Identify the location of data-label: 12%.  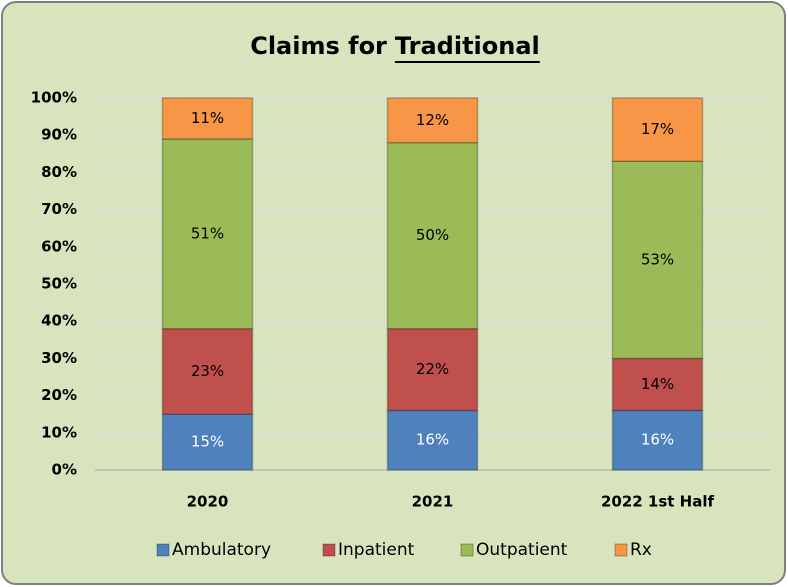
(432, 120).